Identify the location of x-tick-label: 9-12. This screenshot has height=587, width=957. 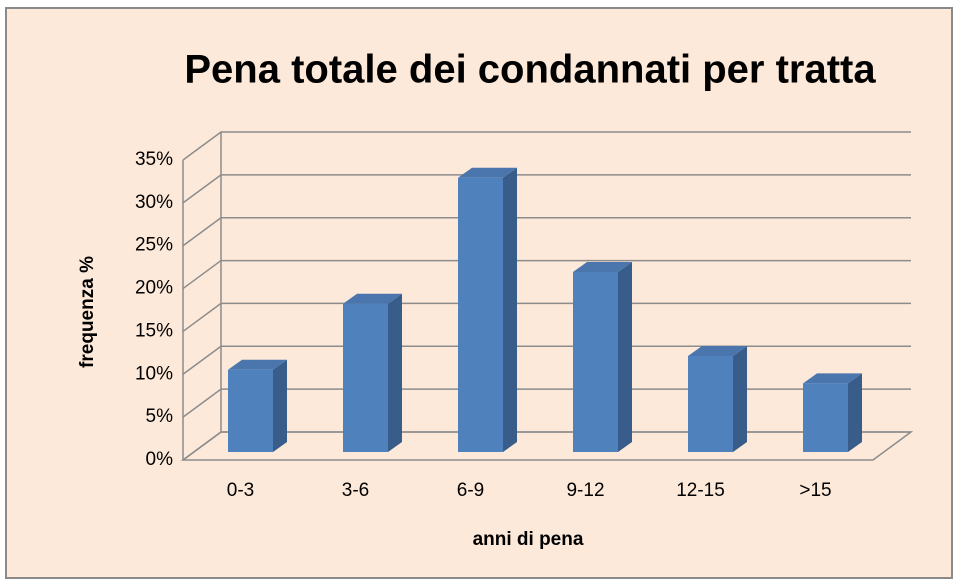
(585, 490).